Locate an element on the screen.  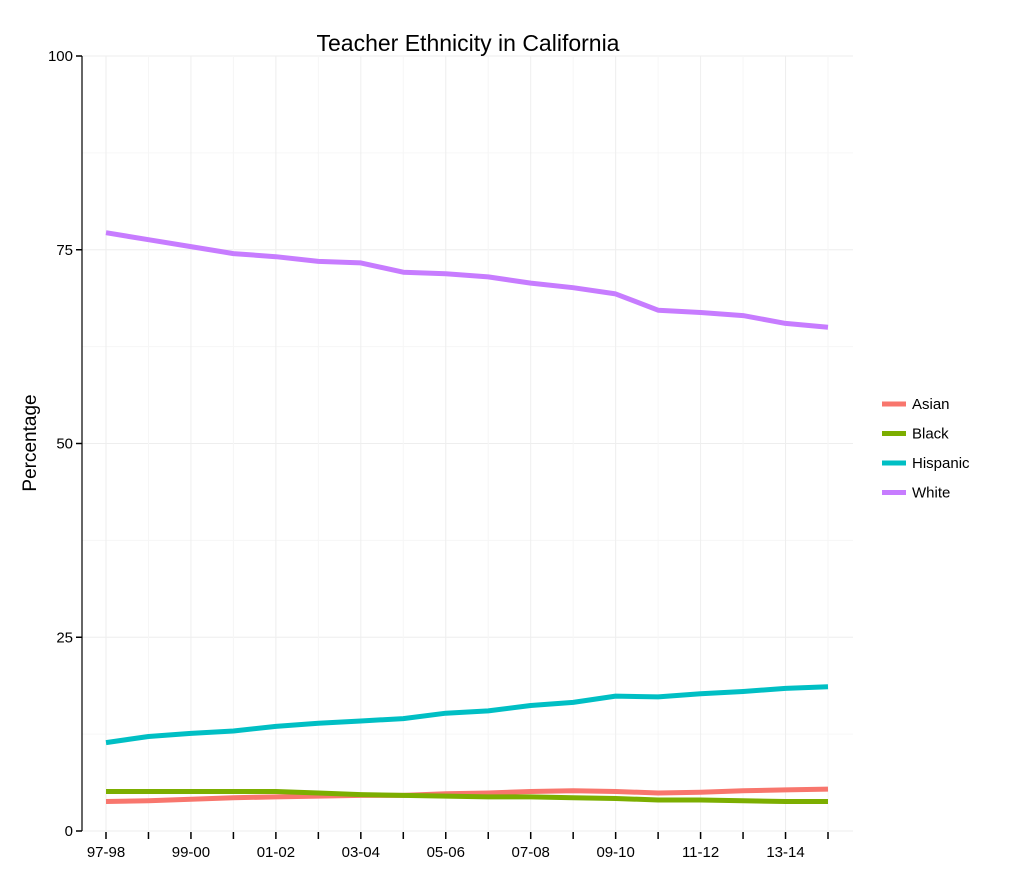
x-tick-label: 07-08 is located at coordinates (531, 852).